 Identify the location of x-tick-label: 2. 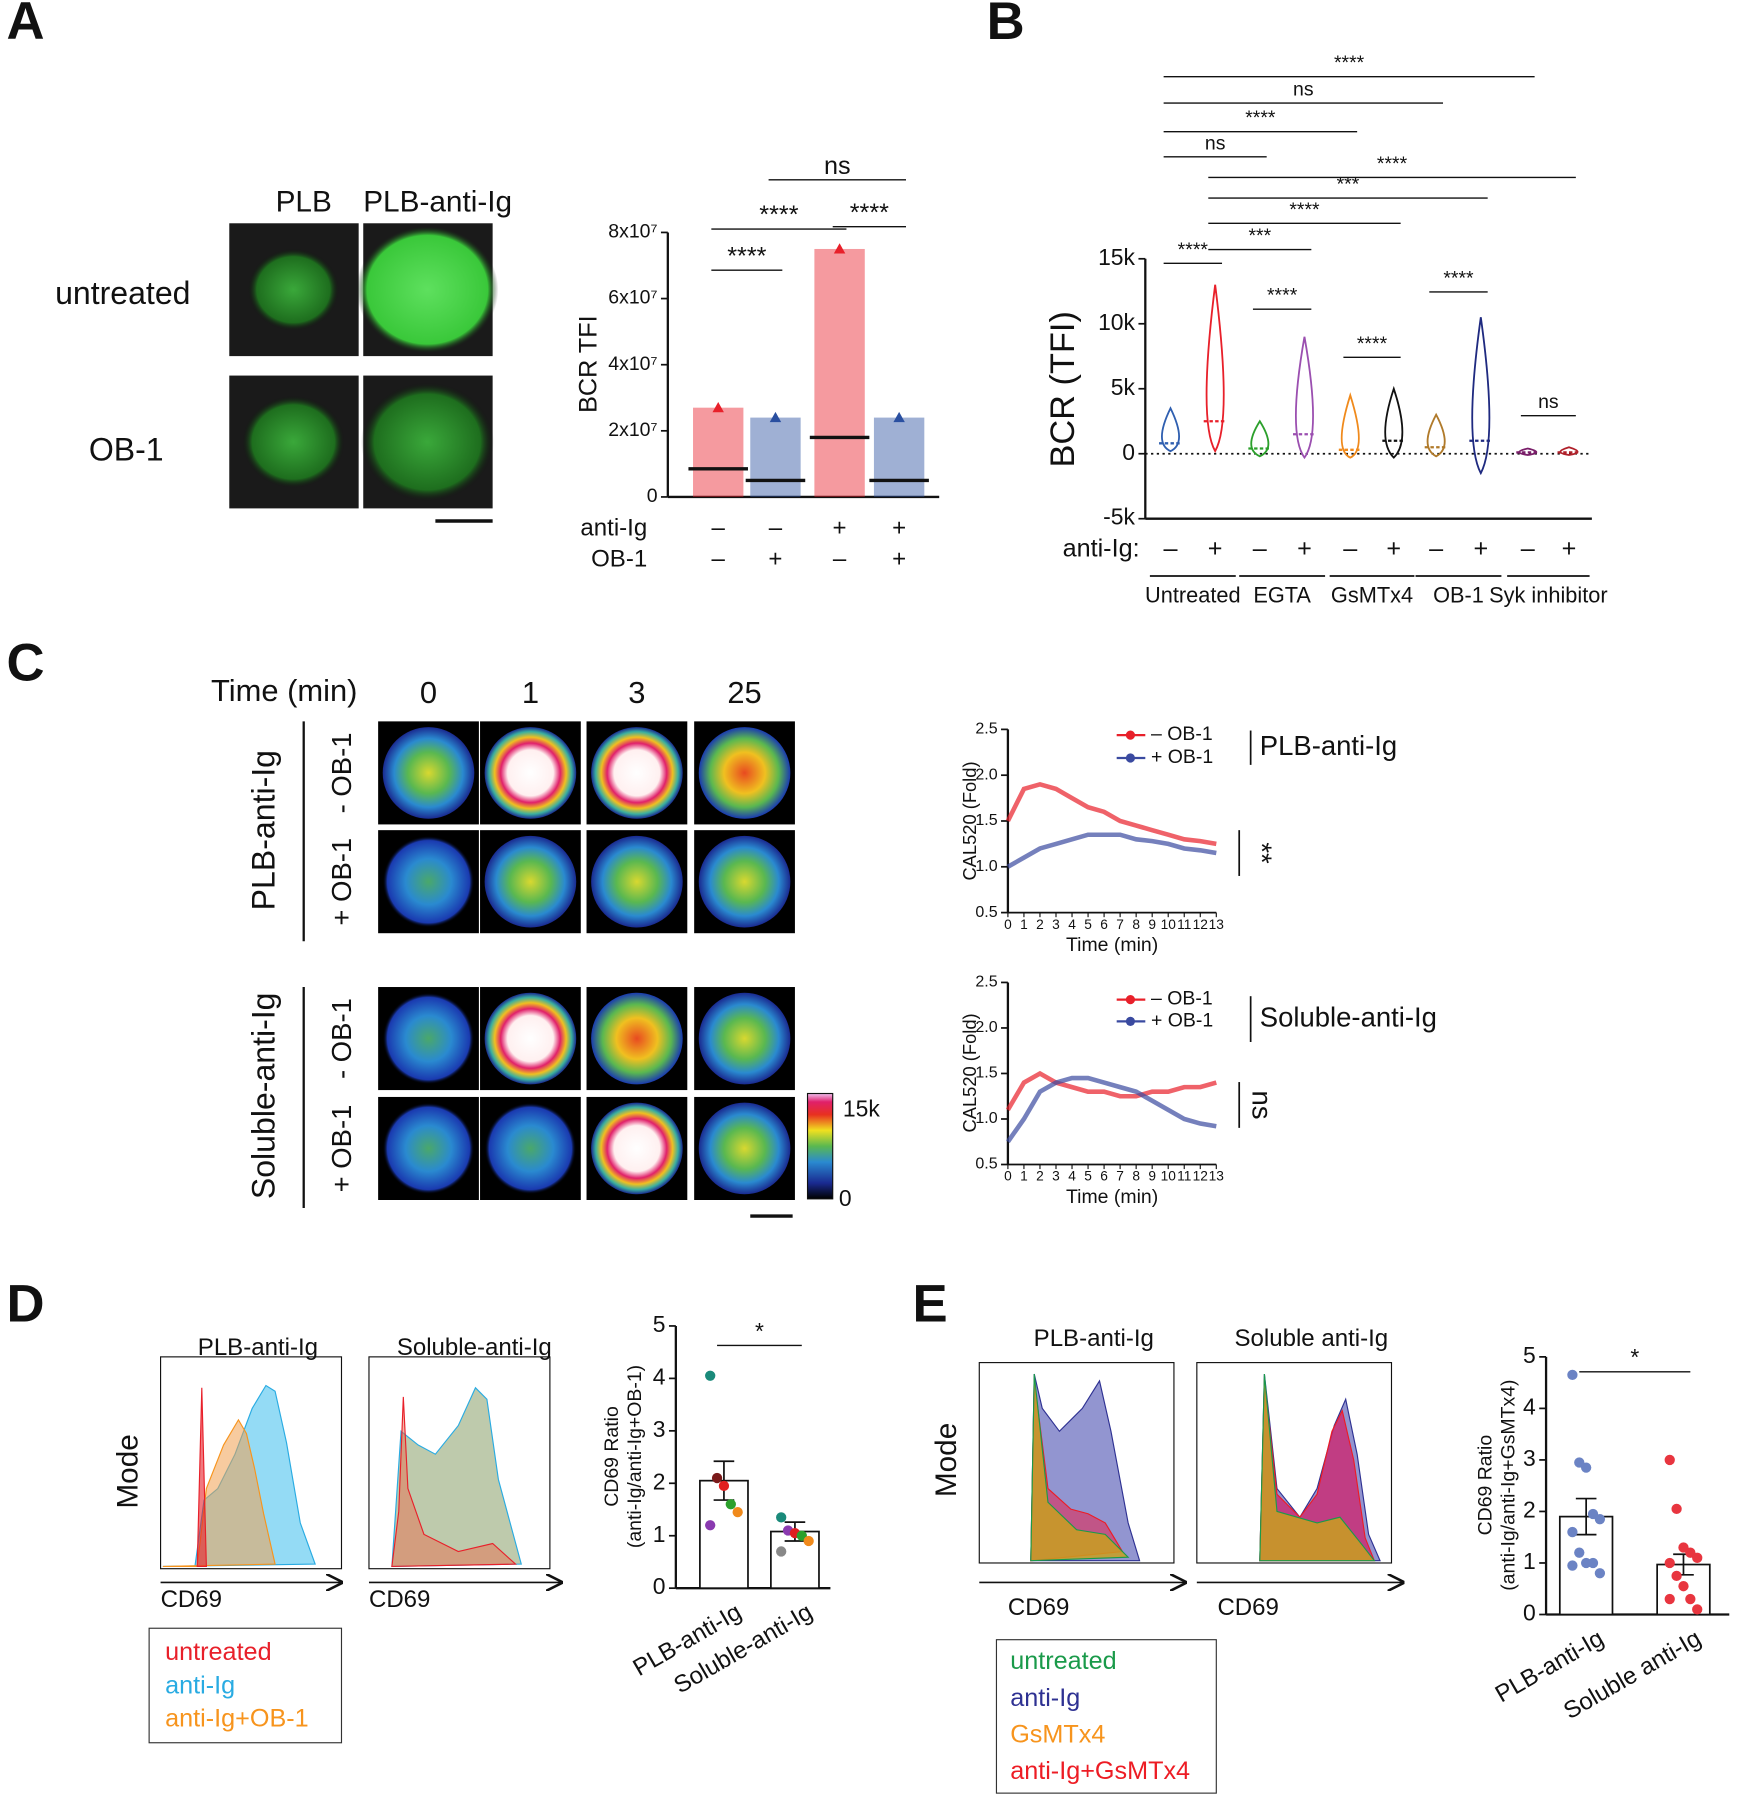
(1040, 1176).